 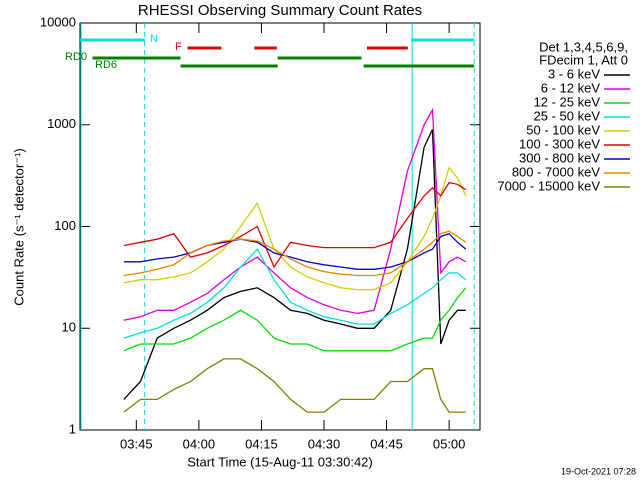 I want to click on flag-label: RD6, so click(x=106, y=65).